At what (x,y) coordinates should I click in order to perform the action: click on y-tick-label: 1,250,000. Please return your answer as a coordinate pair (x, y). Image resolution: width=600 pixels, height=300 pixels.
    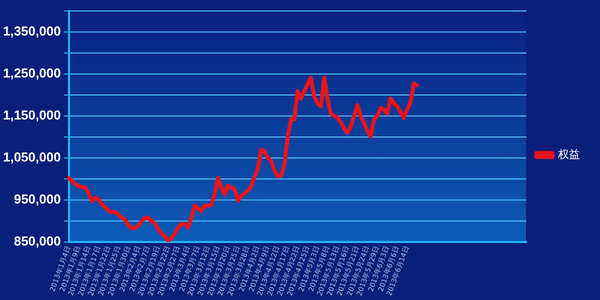
    Looking at the image, I should click on (31, 72).